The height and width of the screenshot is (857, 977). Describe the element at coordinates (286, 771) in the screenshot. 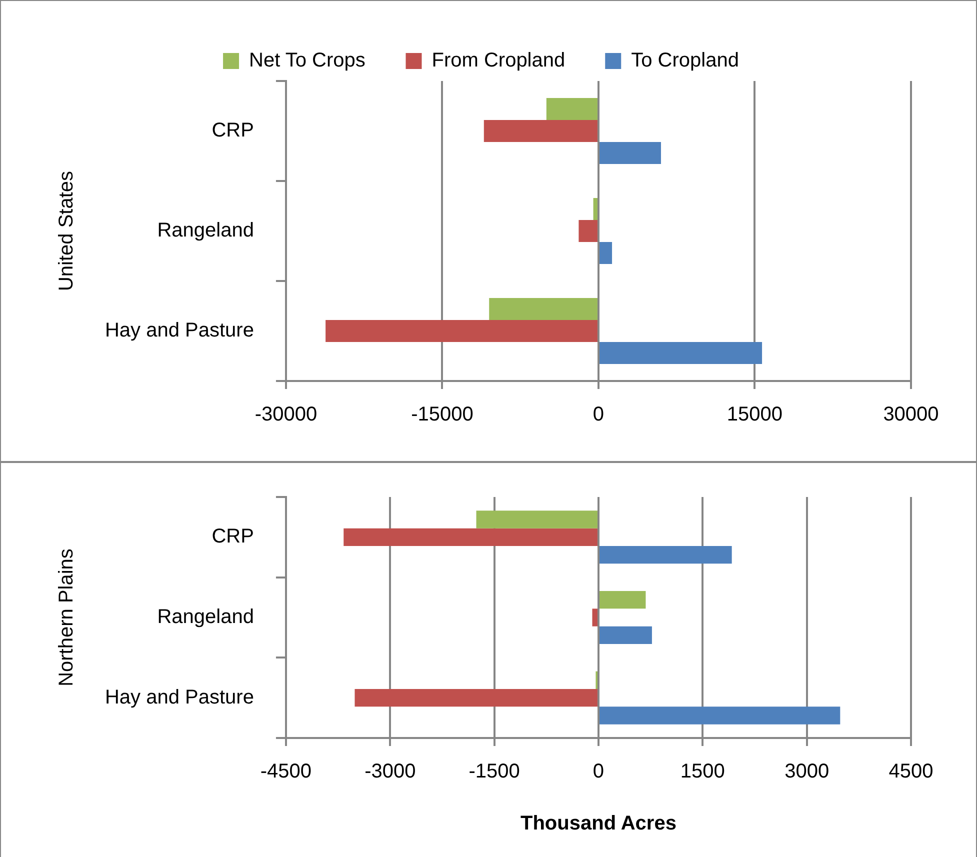

I see `x-tick-label: -4500` at that location.